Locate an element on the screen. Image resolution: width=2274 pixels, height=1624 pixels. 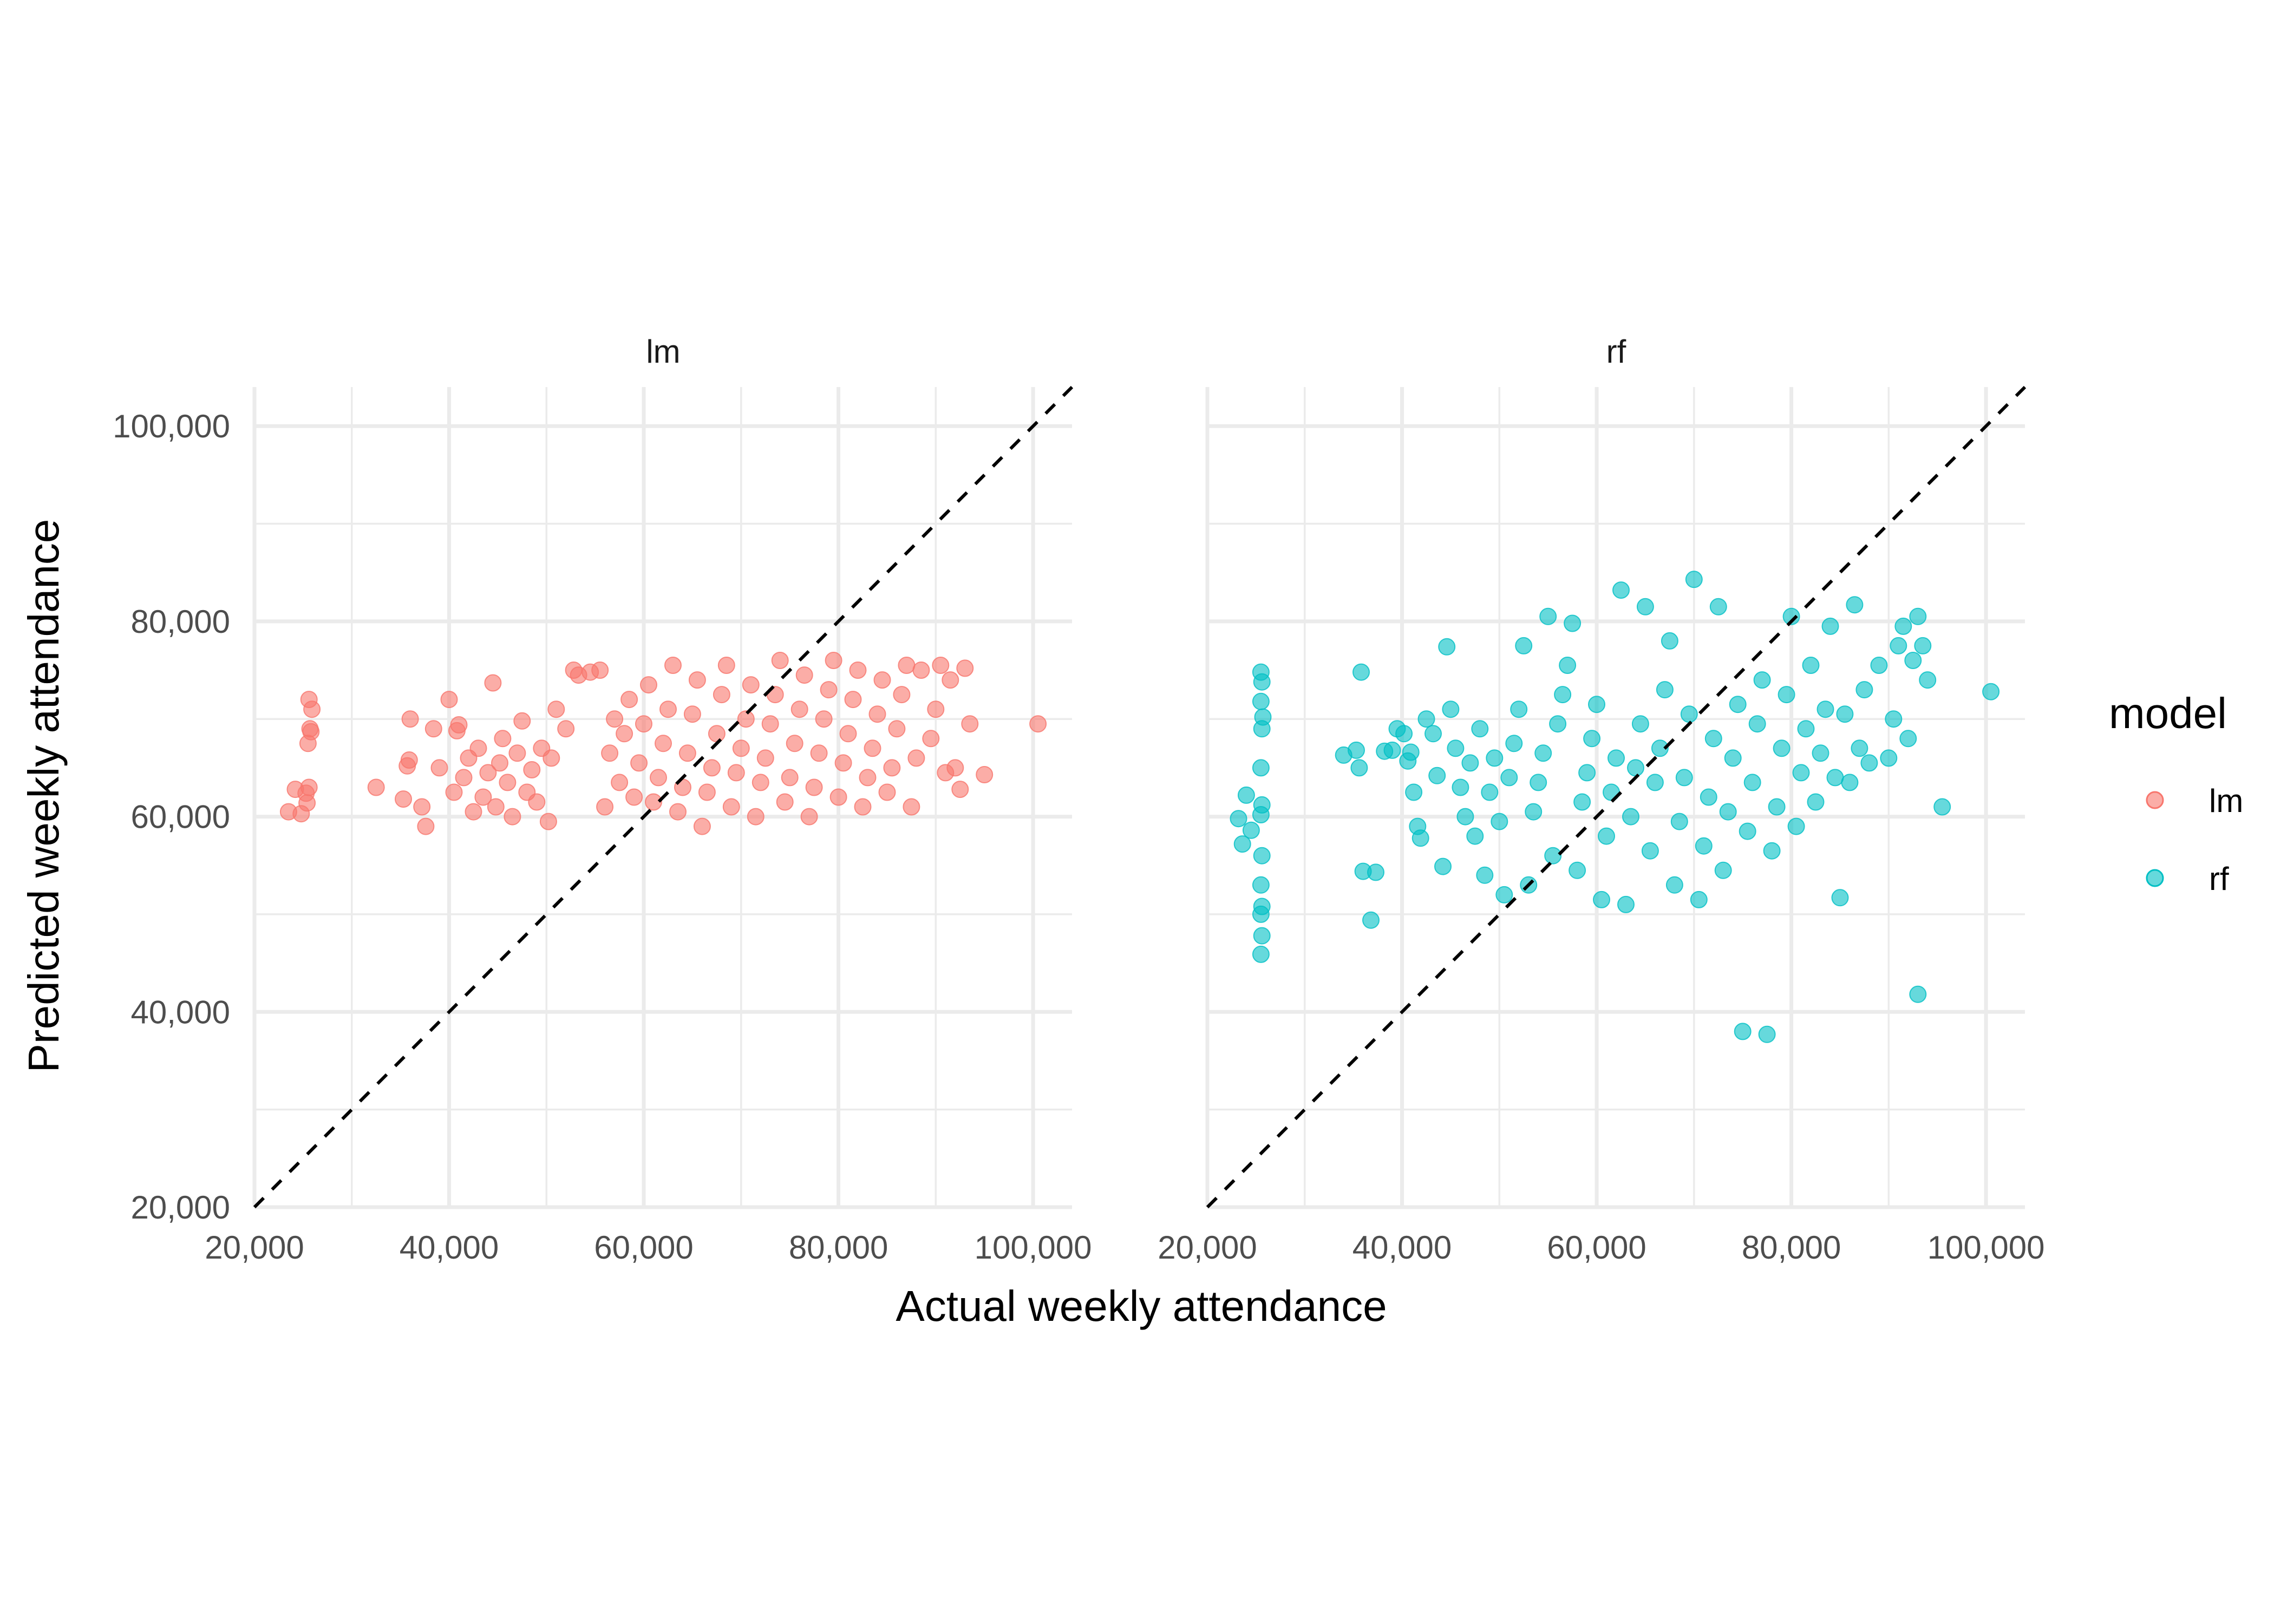
y-tick-label: 100,000 is located at coordinates (172, 426).